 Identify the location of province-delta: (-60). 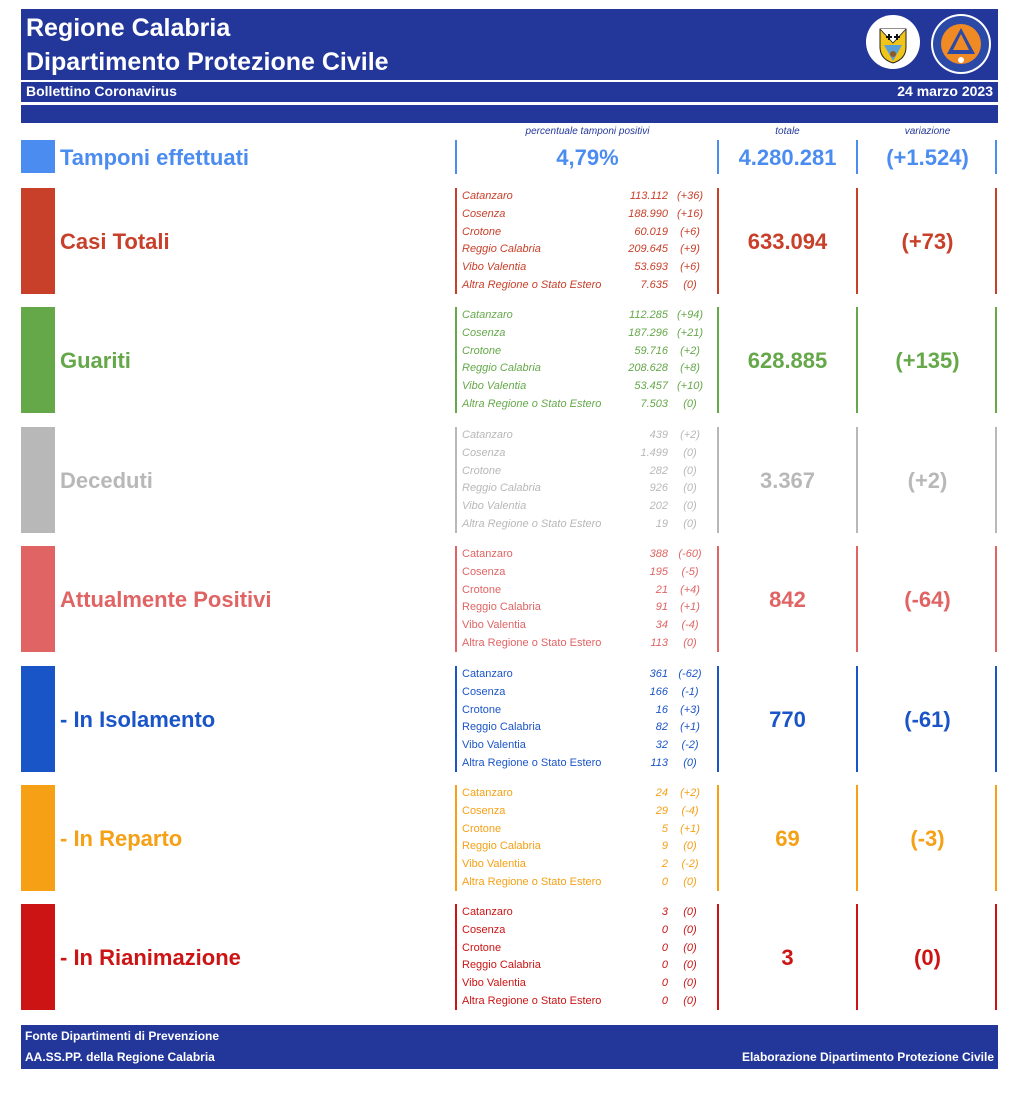
(690, 554).